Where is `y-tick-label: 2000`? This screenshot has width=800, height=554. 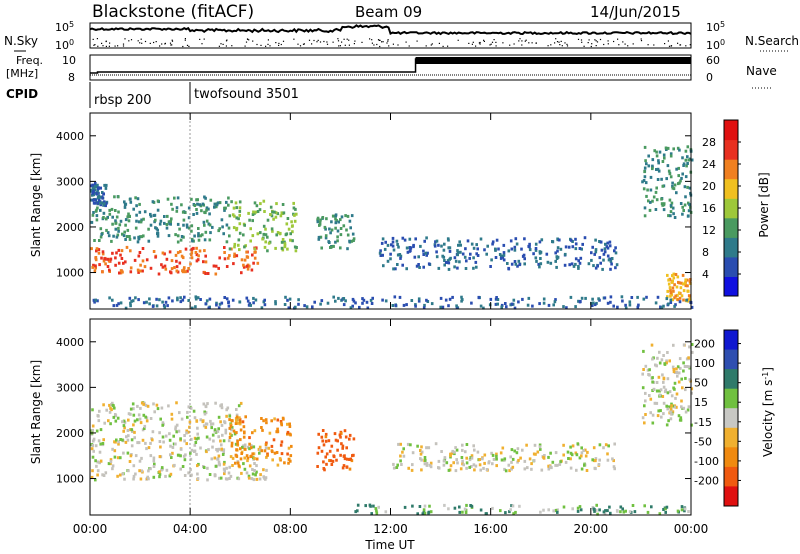 y-tick-label: 2000 is located at coordinates (70, 227).